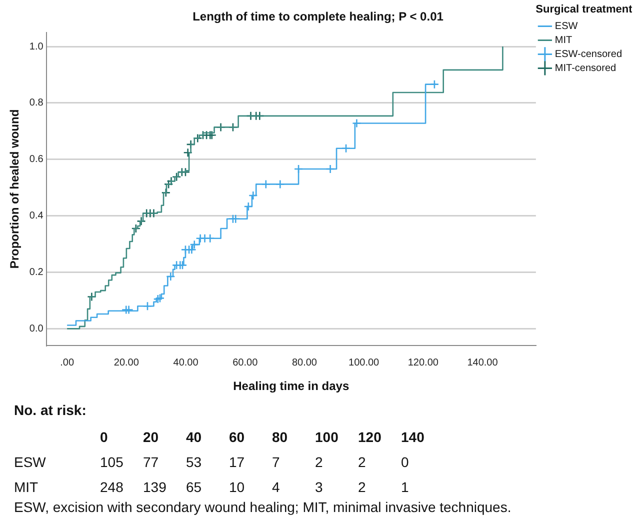 This screenshot has width=634, height=521. What do you see at coordinates (245, 362) in the screenshot?
I see `x-tick-label: 60.00` at bounding box center [245, 362].